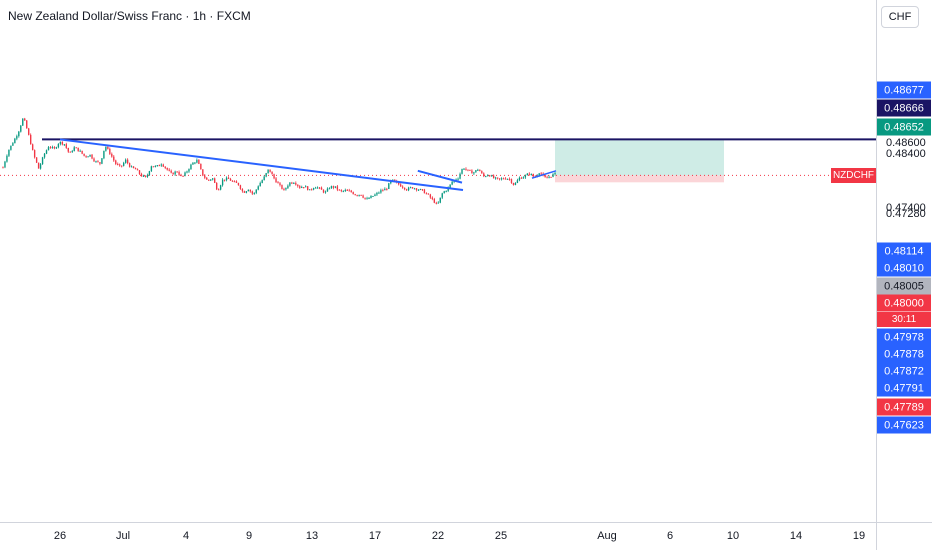 This screenshot has height=551, width=932. Describe the element at coordinates (904, 407) in the screenshot. I see `price-tag: 0.47789` at that location.